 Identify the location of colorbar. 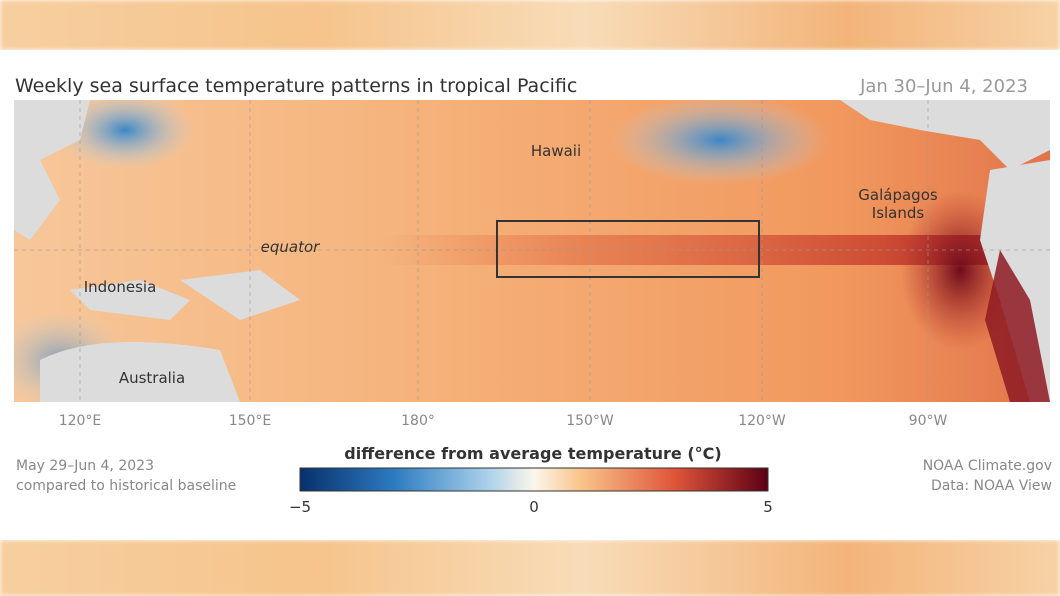
(534, 479).